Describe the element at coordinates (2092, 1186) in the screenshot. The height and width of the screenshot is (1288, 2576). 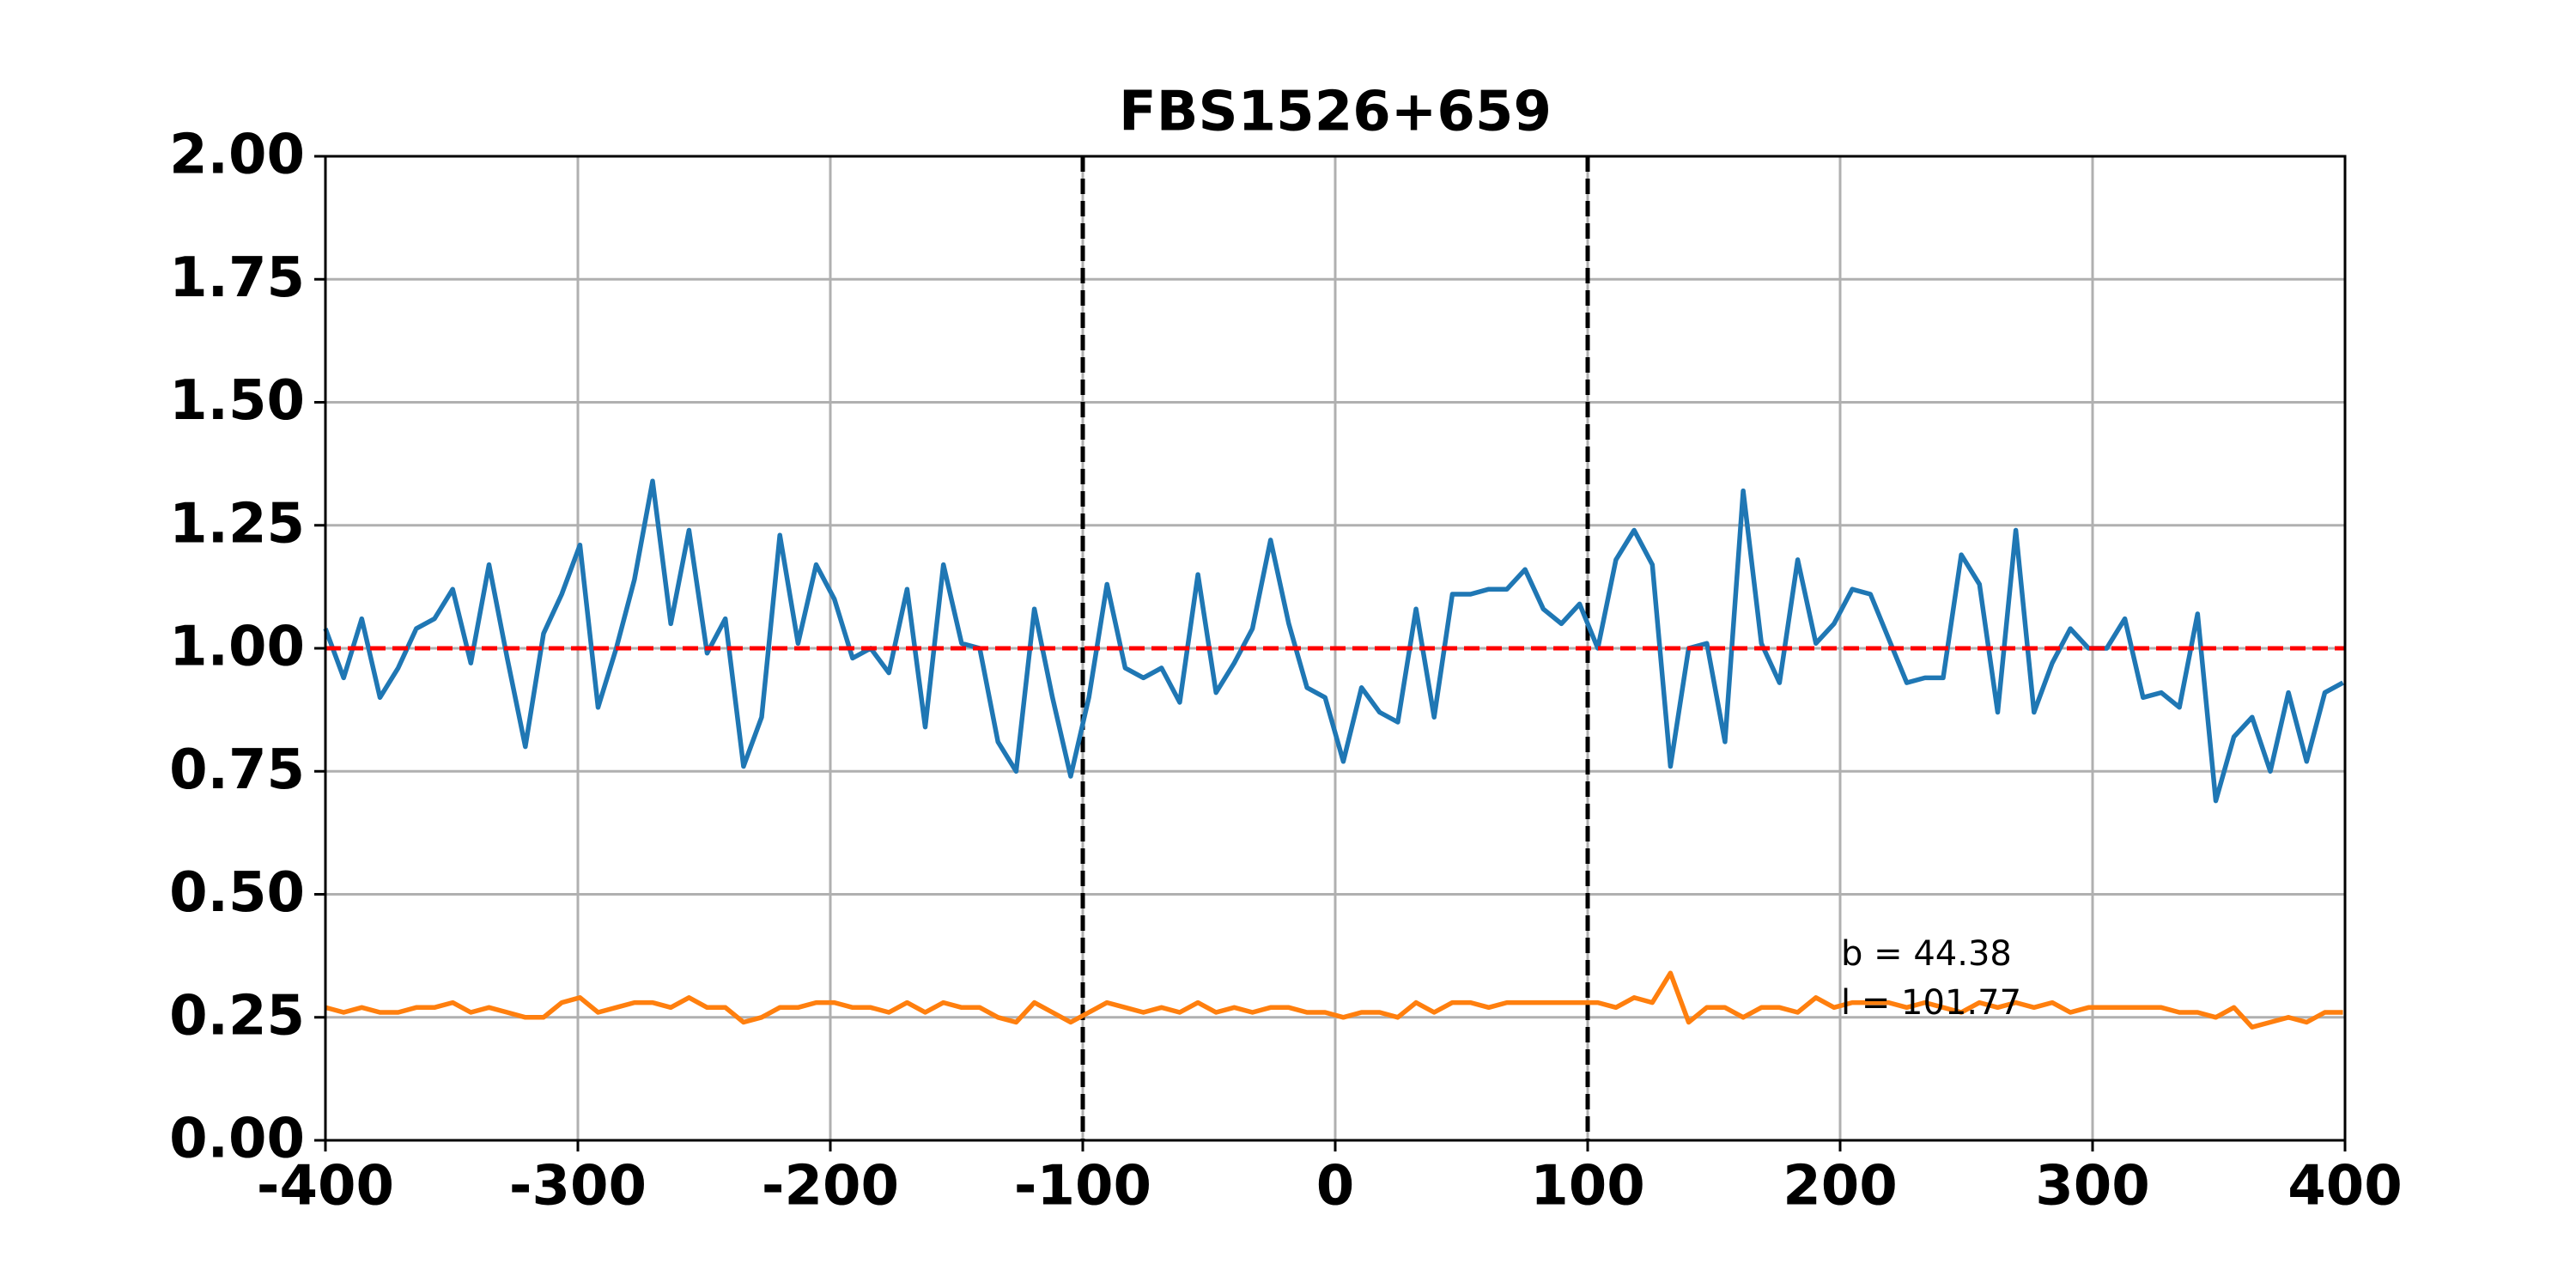
I see `x-tick-label: 300` at that location.